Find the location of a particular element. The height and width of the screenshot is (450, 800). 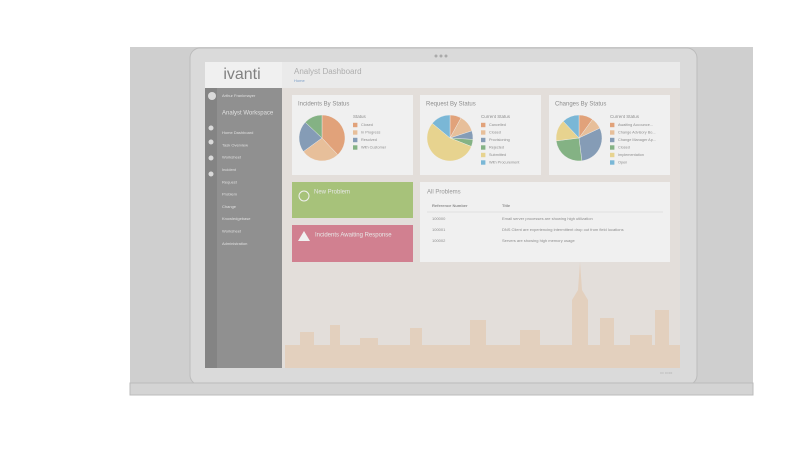

breadcrumb: Home is located at coordinates (299, 80).